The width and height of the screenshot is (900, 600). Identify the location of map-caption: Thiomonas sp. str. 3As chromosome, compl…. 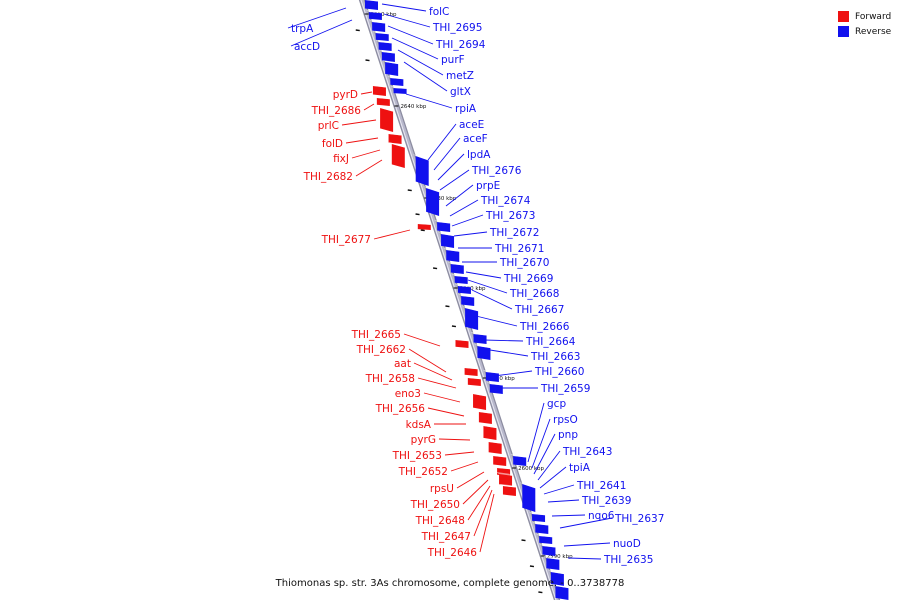
(450, 583).